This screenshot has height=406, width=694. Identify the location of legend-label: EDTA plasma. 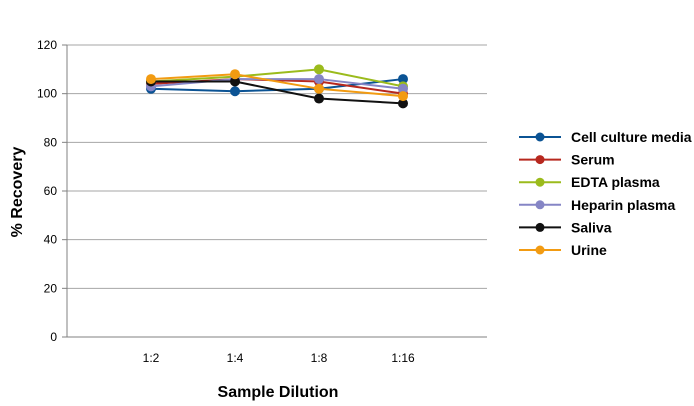
(615, 182).